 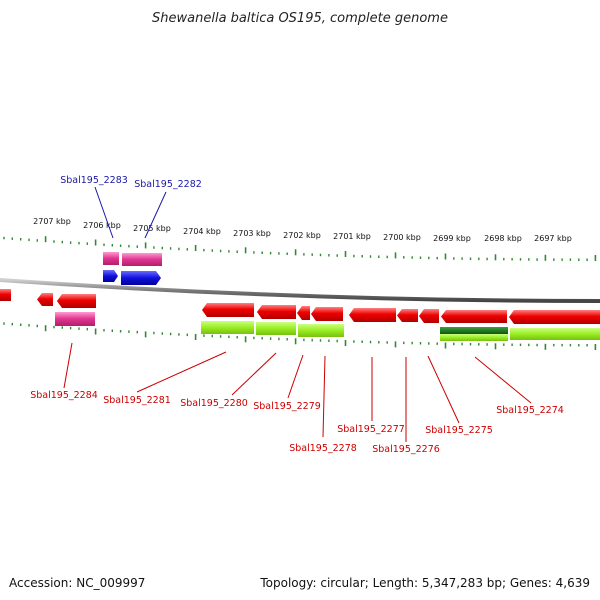 What do you see at coordinates (371, 429) in the screenshot?
I see `gene-label-sbal195-2277: Sbal195_2277` at bounding box center [371, 429].